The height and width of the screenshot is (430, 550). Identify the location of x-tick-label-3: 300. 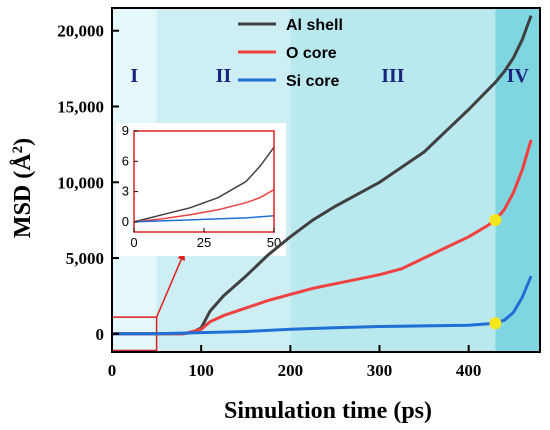
(380, 370).